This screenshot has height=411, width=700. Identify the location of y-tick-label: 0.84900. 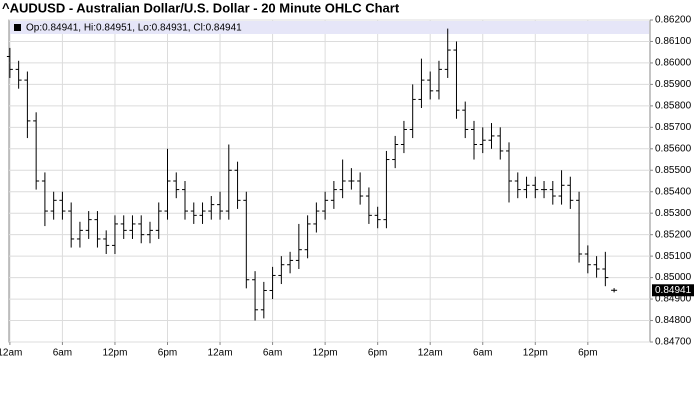
(673, 299).